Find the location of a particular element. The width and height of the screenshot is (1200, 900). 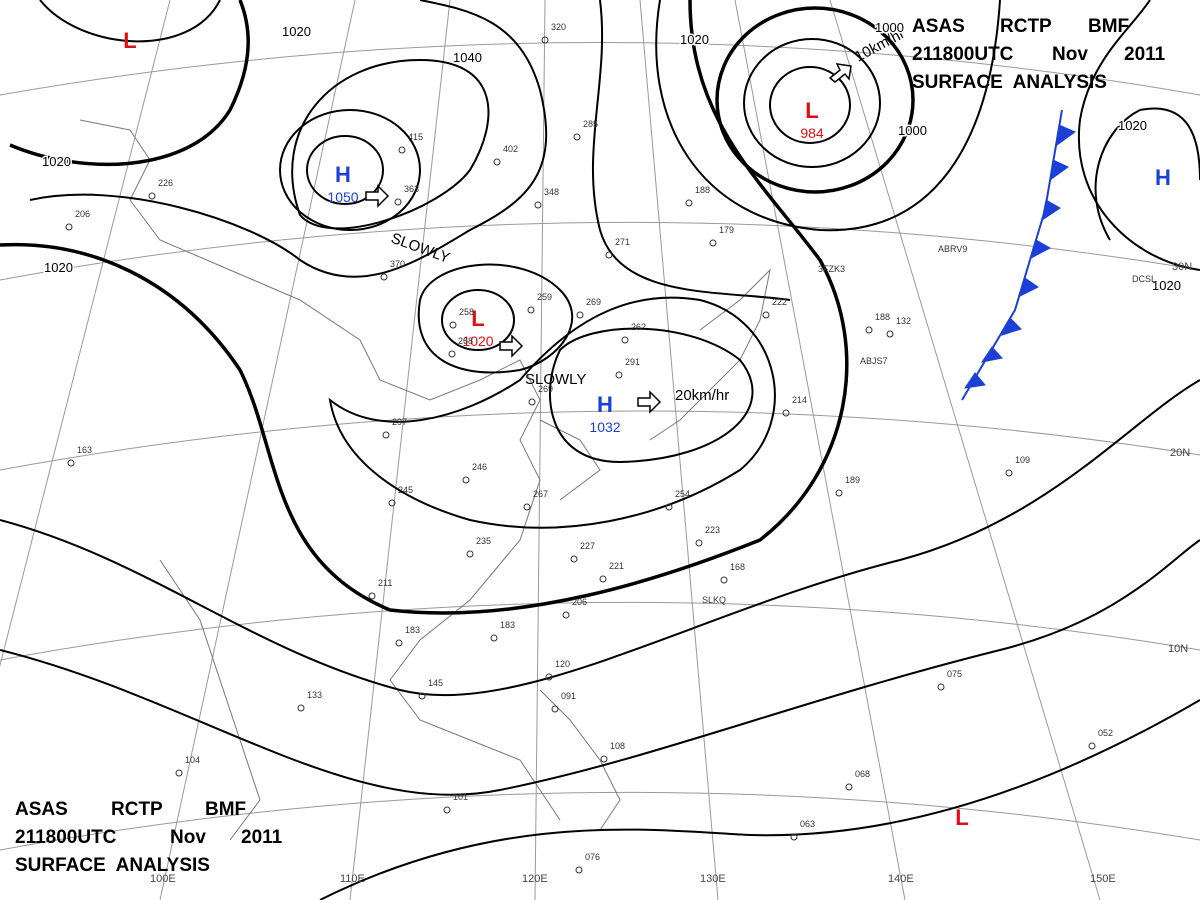

longitude-label: 150E is located at coordinates (1103, 879).